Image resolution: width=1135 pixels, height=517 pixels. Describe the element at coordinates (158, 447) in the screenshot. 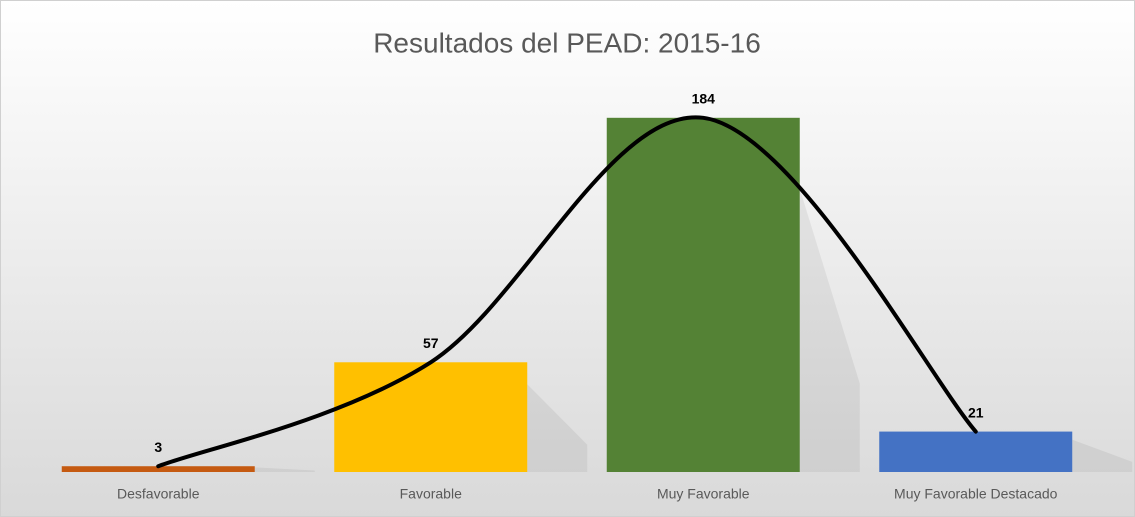

I see `data-label: 3` at that location.